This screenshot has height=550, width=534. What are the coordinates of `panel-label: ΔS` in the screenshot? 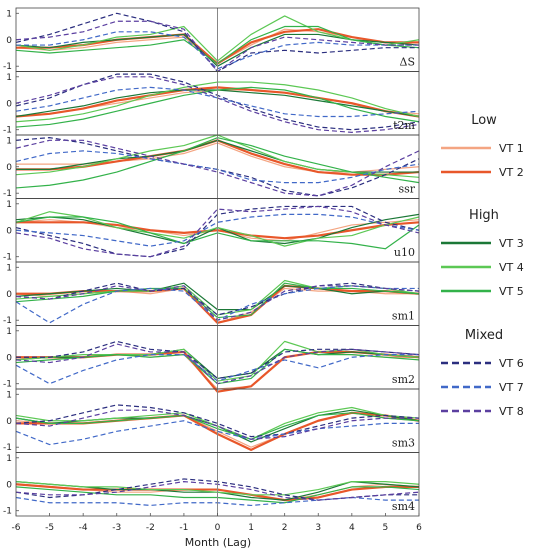 It's located at (407, 62).